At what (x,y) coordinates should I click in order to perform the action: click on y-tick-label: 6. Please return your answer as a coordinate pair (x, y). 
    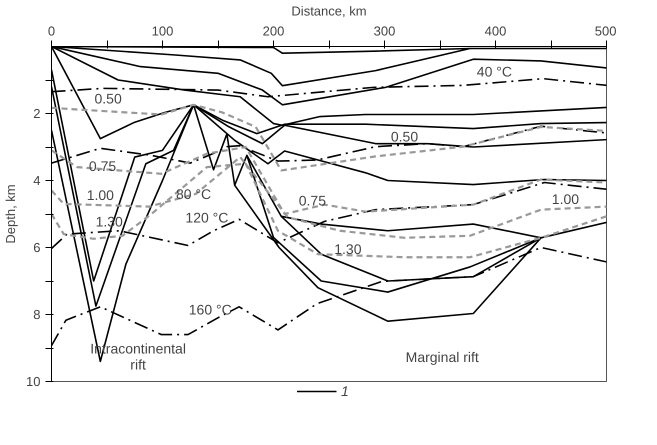
    Looking at the image, I should click on (37, 247).